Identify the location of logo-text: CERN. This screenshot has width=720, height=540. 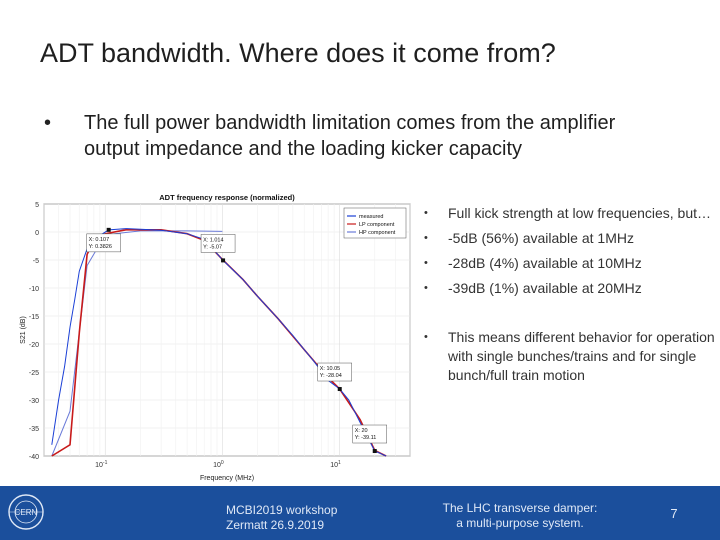
(26, 512).